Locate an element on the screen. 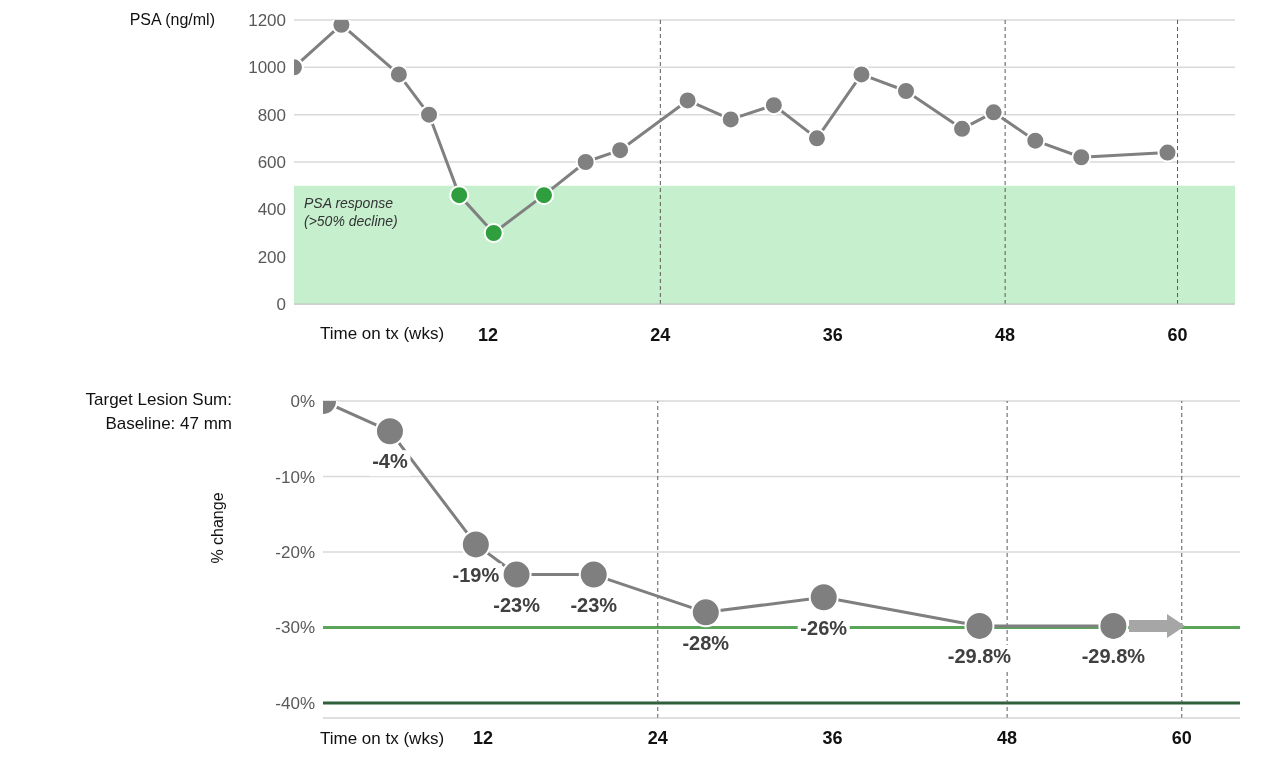 The image size is (1263, 762). y-tick-label: 200 is located at coordinates (271, 257).